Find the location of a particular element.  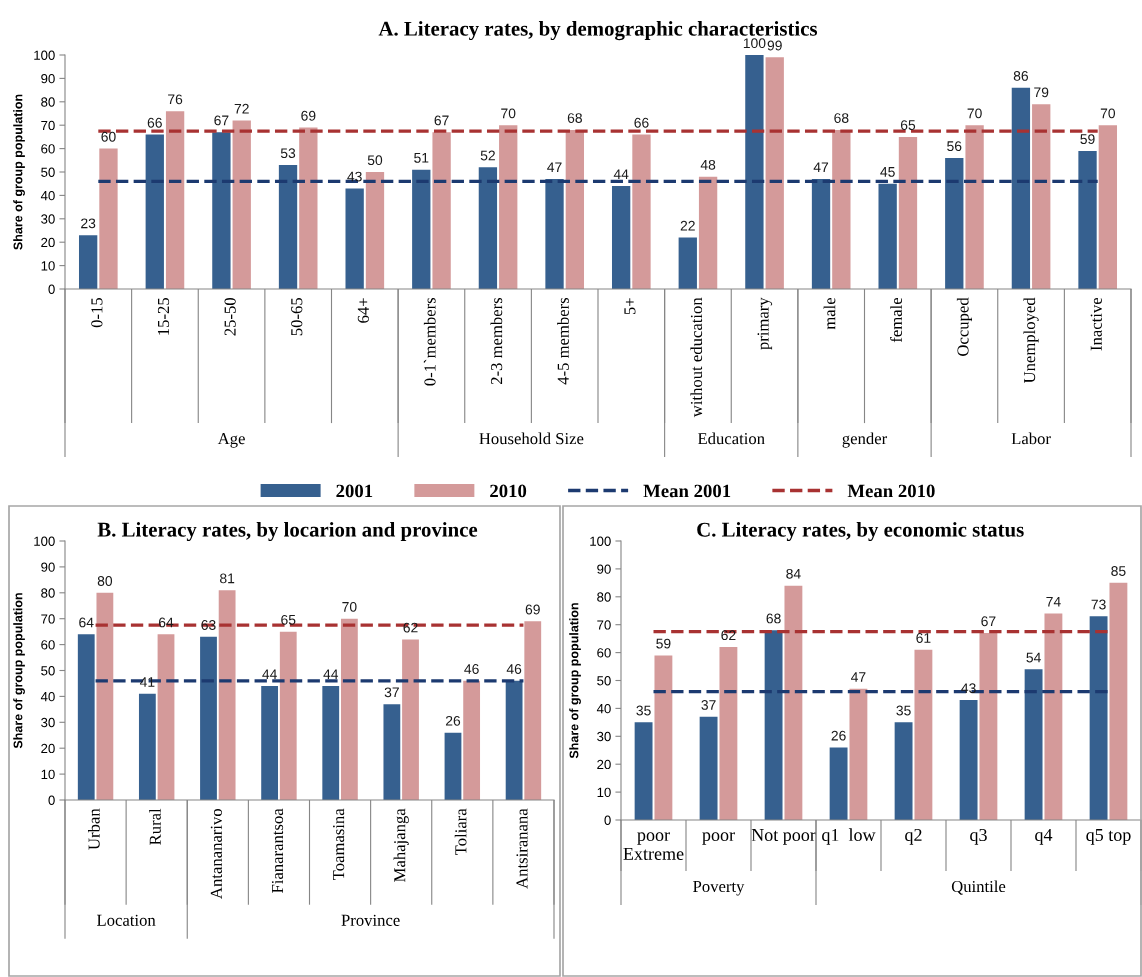

x-tick-label: 15-25 is located at coordinates (163, 316).